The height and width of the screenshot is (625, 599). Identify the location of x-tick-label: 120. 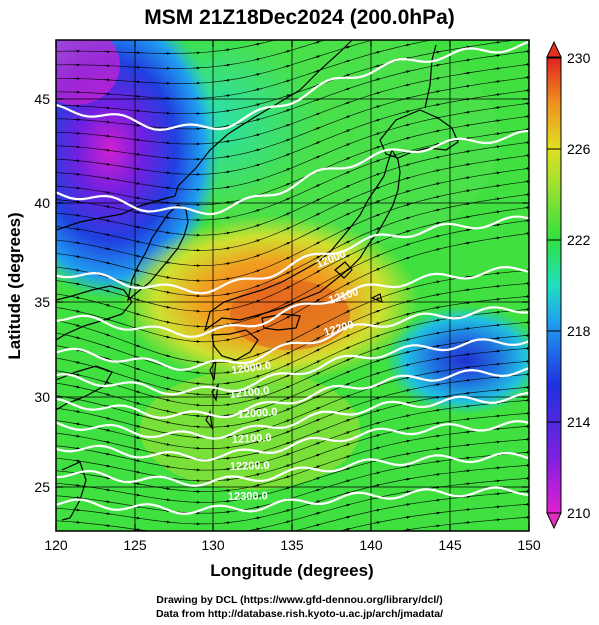
(56, 545).